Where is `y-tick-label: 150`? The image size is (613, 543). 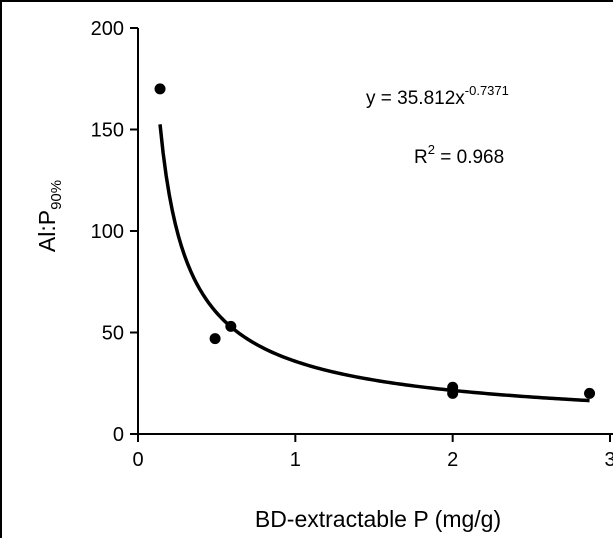 y-tick-label: 150 is located at coordinates (107, 131).